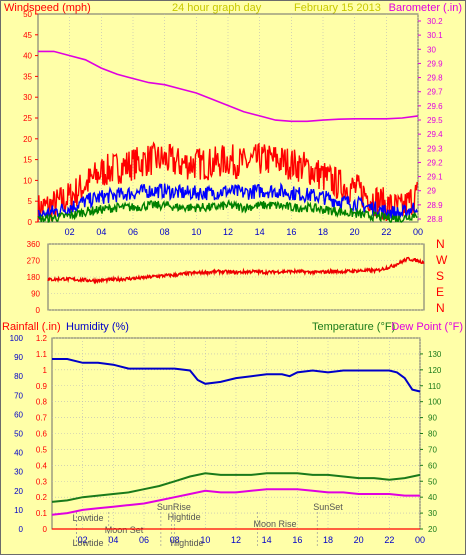  I want to click on humidity-y-tick-label: 80, so click(18, 376).